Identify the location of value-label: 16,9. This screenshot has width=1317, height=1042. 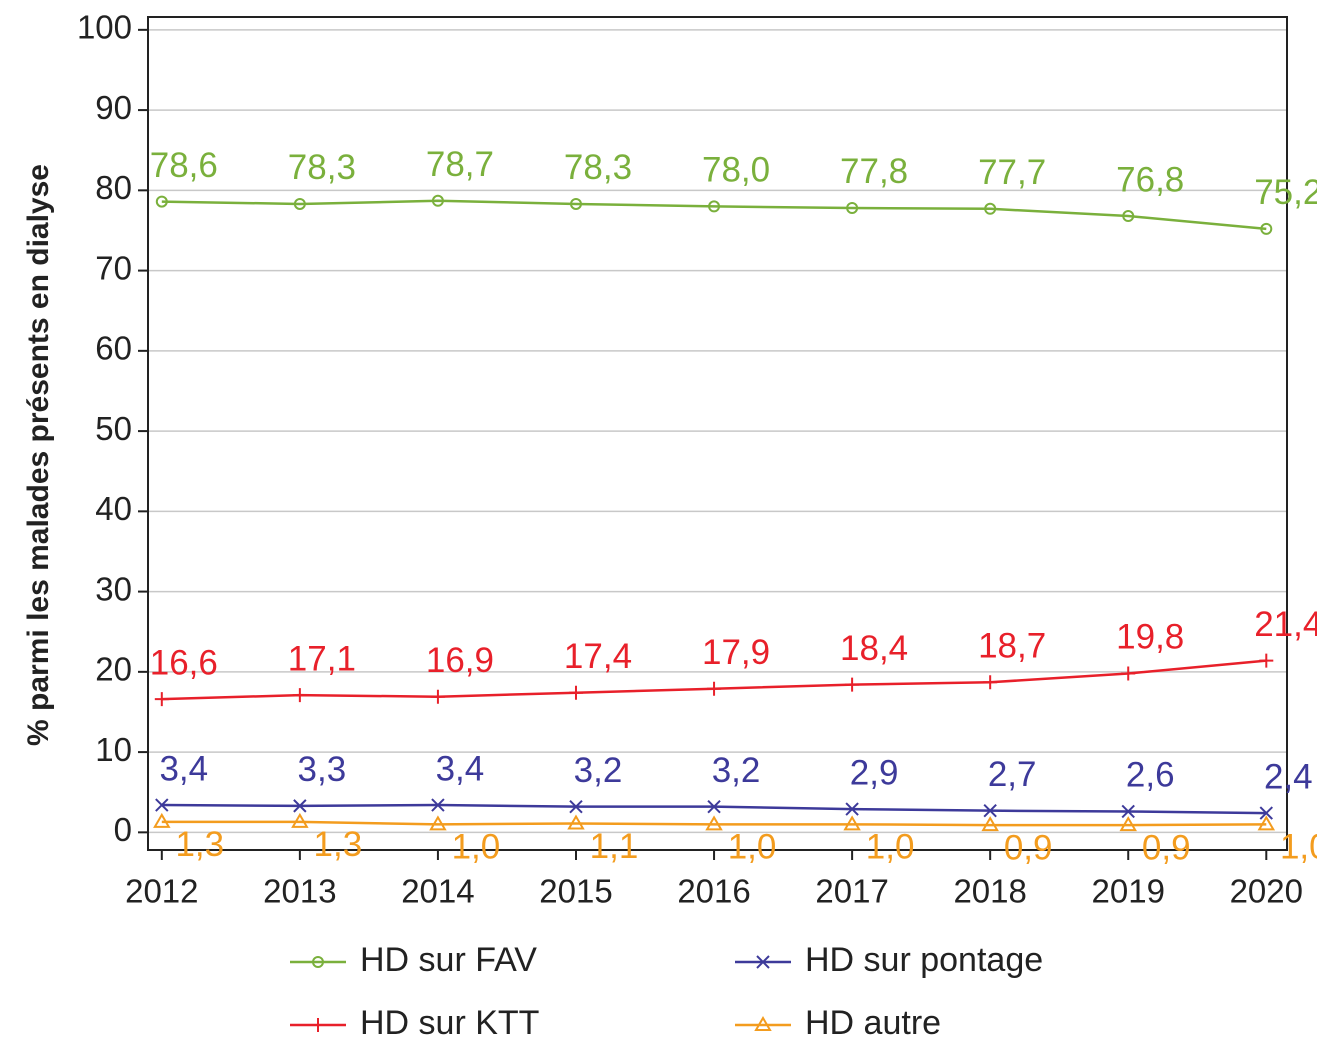
(460, 660).